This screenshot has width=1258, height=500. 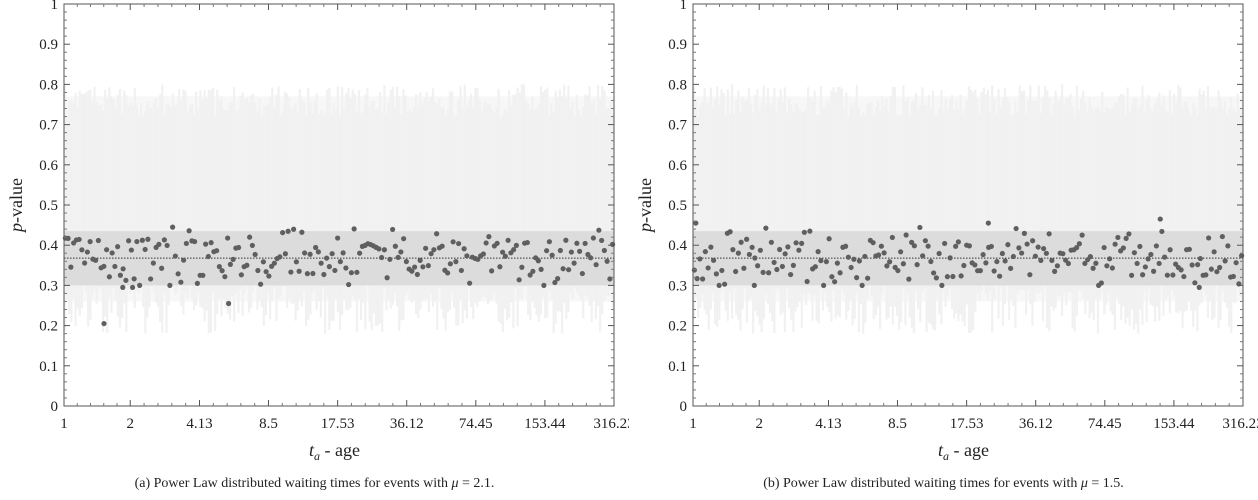 I want to click on x-tick-label-b: 2, so click(x=759, y=424).